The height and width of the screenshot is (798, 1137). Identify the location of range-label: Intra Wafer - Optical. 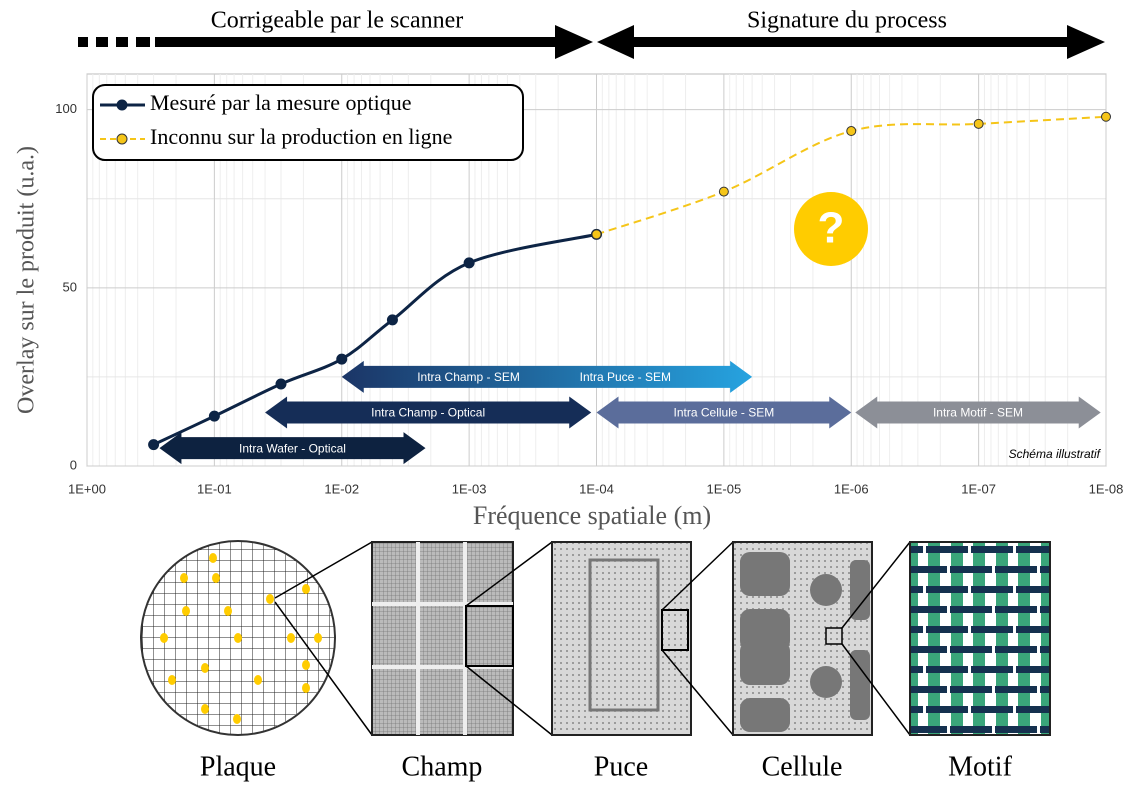
(292, 448).